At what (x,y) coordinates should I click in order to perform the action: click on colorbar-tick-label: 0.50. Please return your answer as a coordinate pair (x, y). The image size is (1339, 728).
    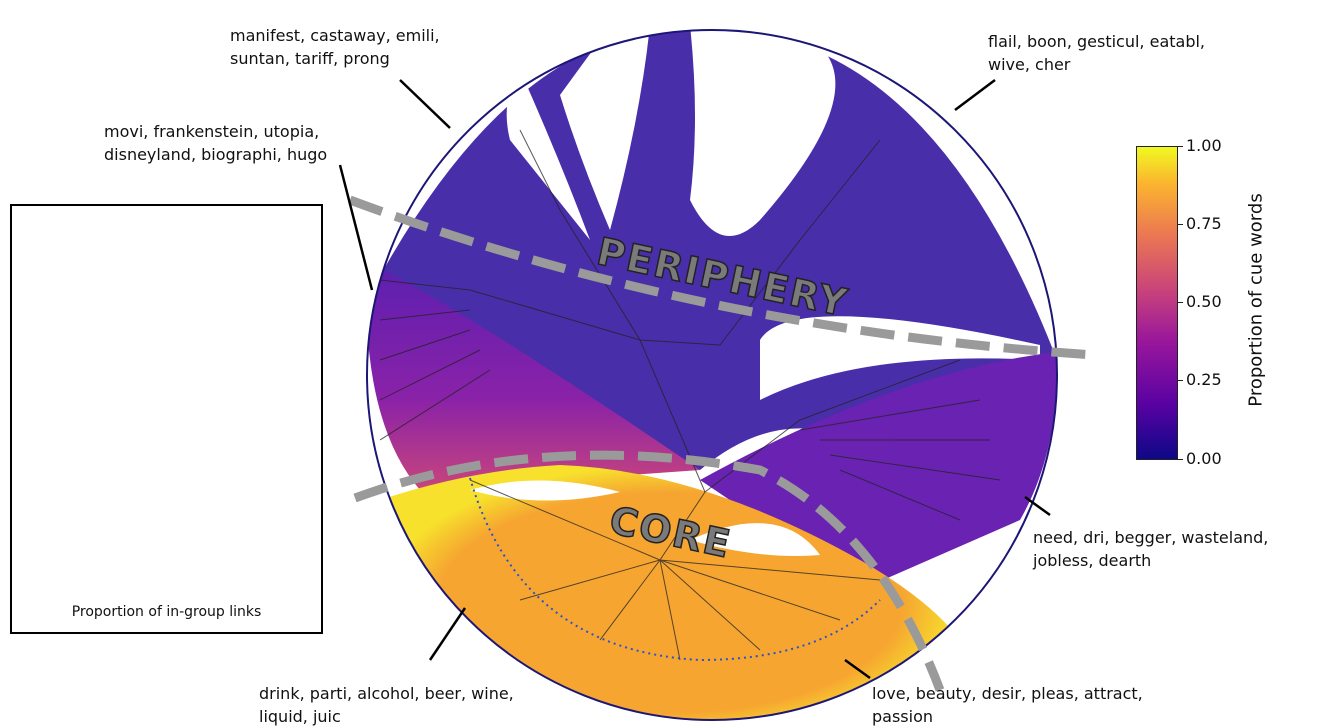
    Looking at the image, I should click on (1204, 301).